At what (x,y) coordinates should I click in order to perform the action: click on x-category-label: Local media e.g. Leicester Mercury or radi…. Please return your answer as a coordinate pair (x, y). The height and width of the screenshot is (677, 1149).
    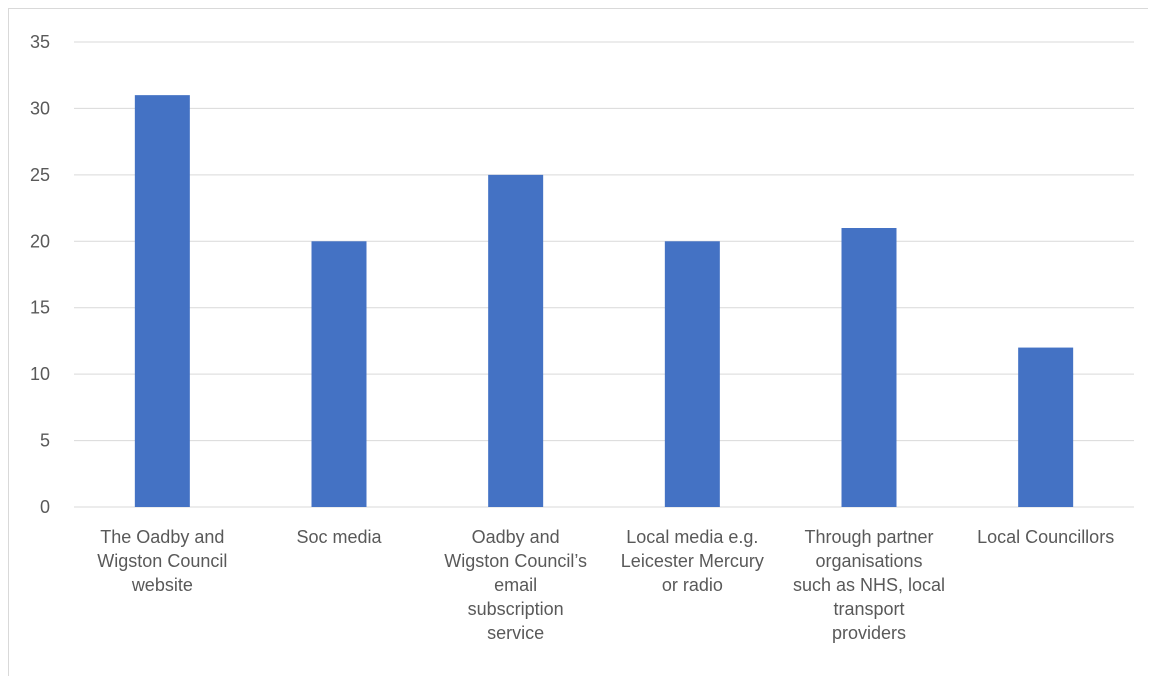
    Looking at the image, I should click on (692, 561).